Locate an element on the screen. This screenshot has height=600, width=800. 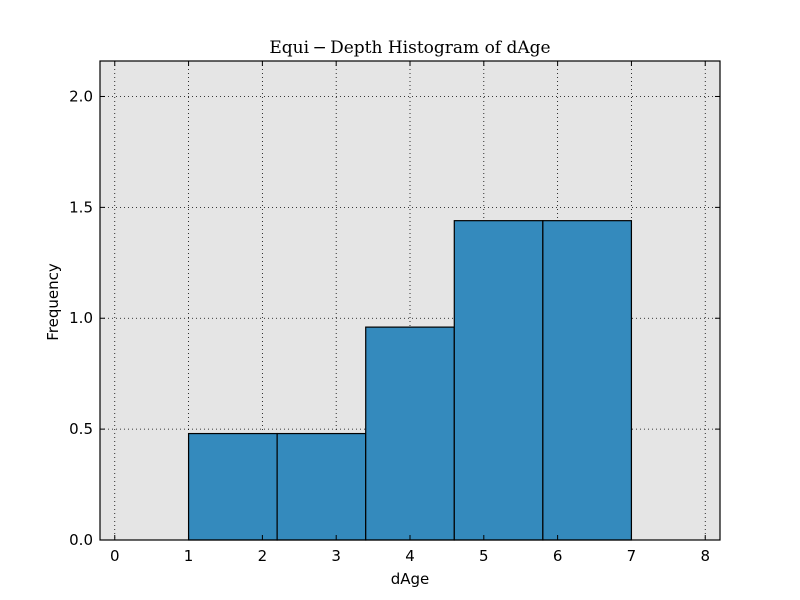
x-tick-label: 5 is located at coordinates (484, 556).